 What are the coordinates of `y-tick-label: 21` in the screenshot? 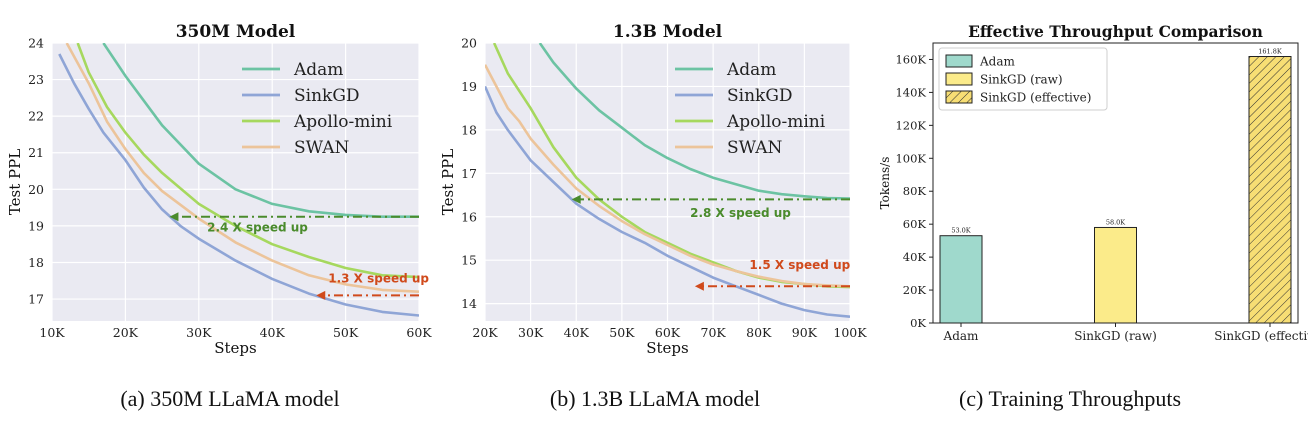 It's located at (36, 152).